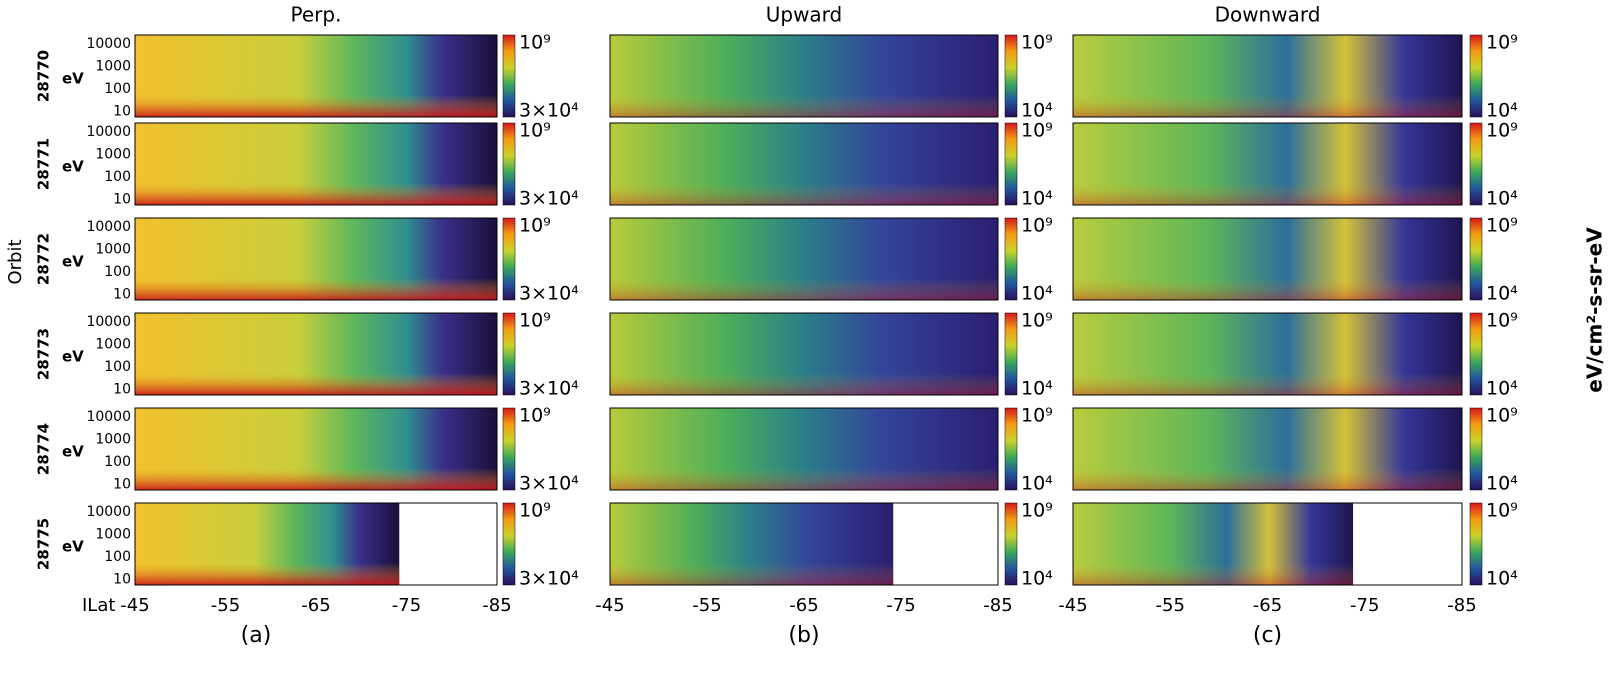  I want to click on column-title: Upward, so click(804, 15).